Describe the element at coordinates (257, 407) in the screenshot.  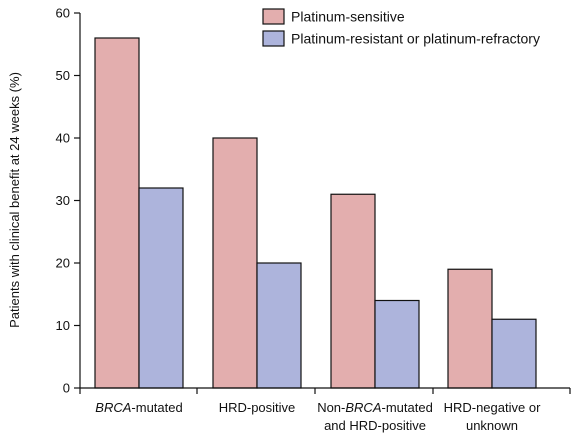
I see `x-category-label: HRD-positive` at that location.